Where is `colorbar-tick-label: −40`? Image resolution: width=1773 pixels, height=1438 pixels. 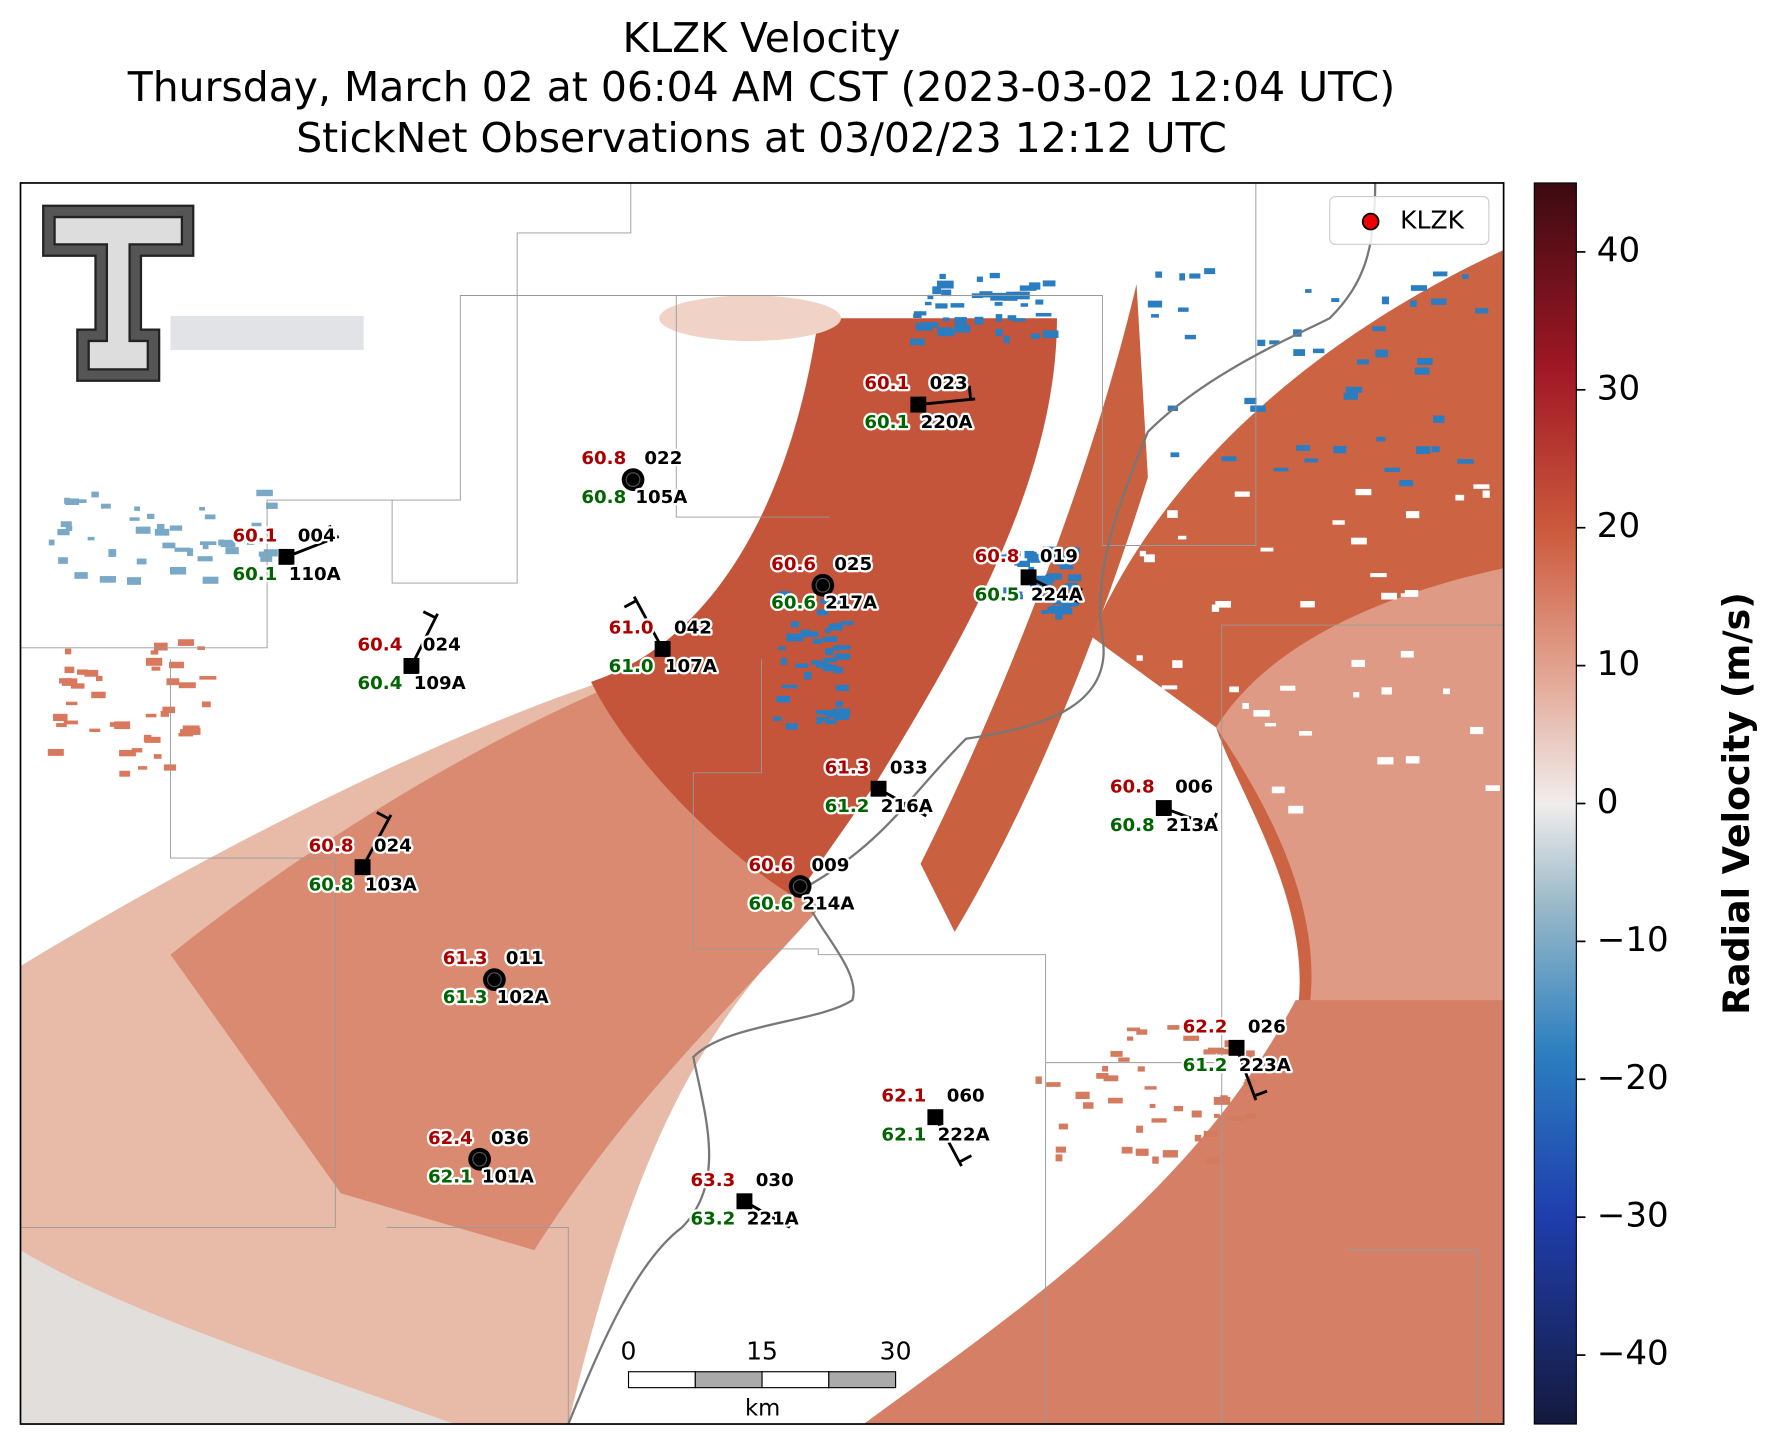
colorbar-tick-label: −40 is located at coordinates (1633, 1354).